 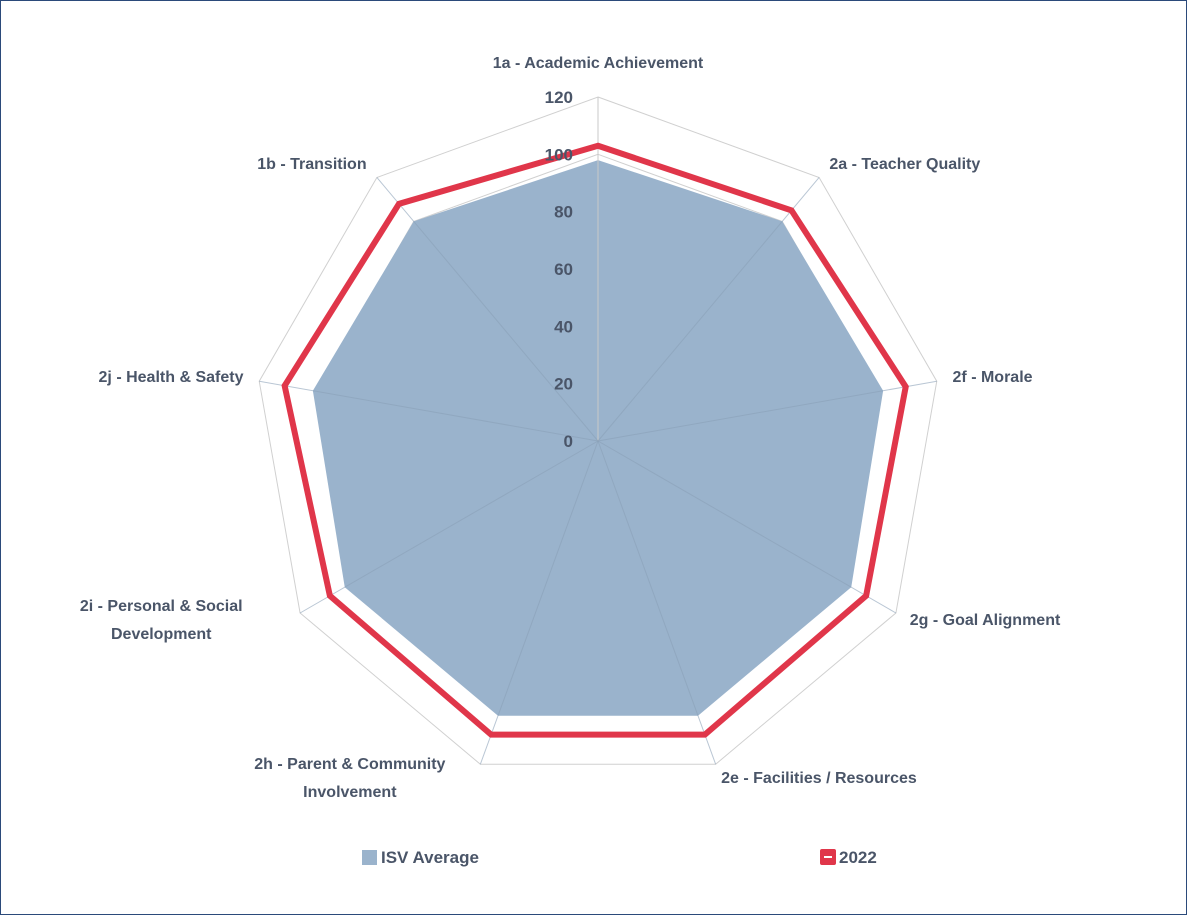 What do you see at coordinates (171, 378) in the screenshot?
I see `category-label: 2j - Health & Safety` at bounding box center [171, 378].